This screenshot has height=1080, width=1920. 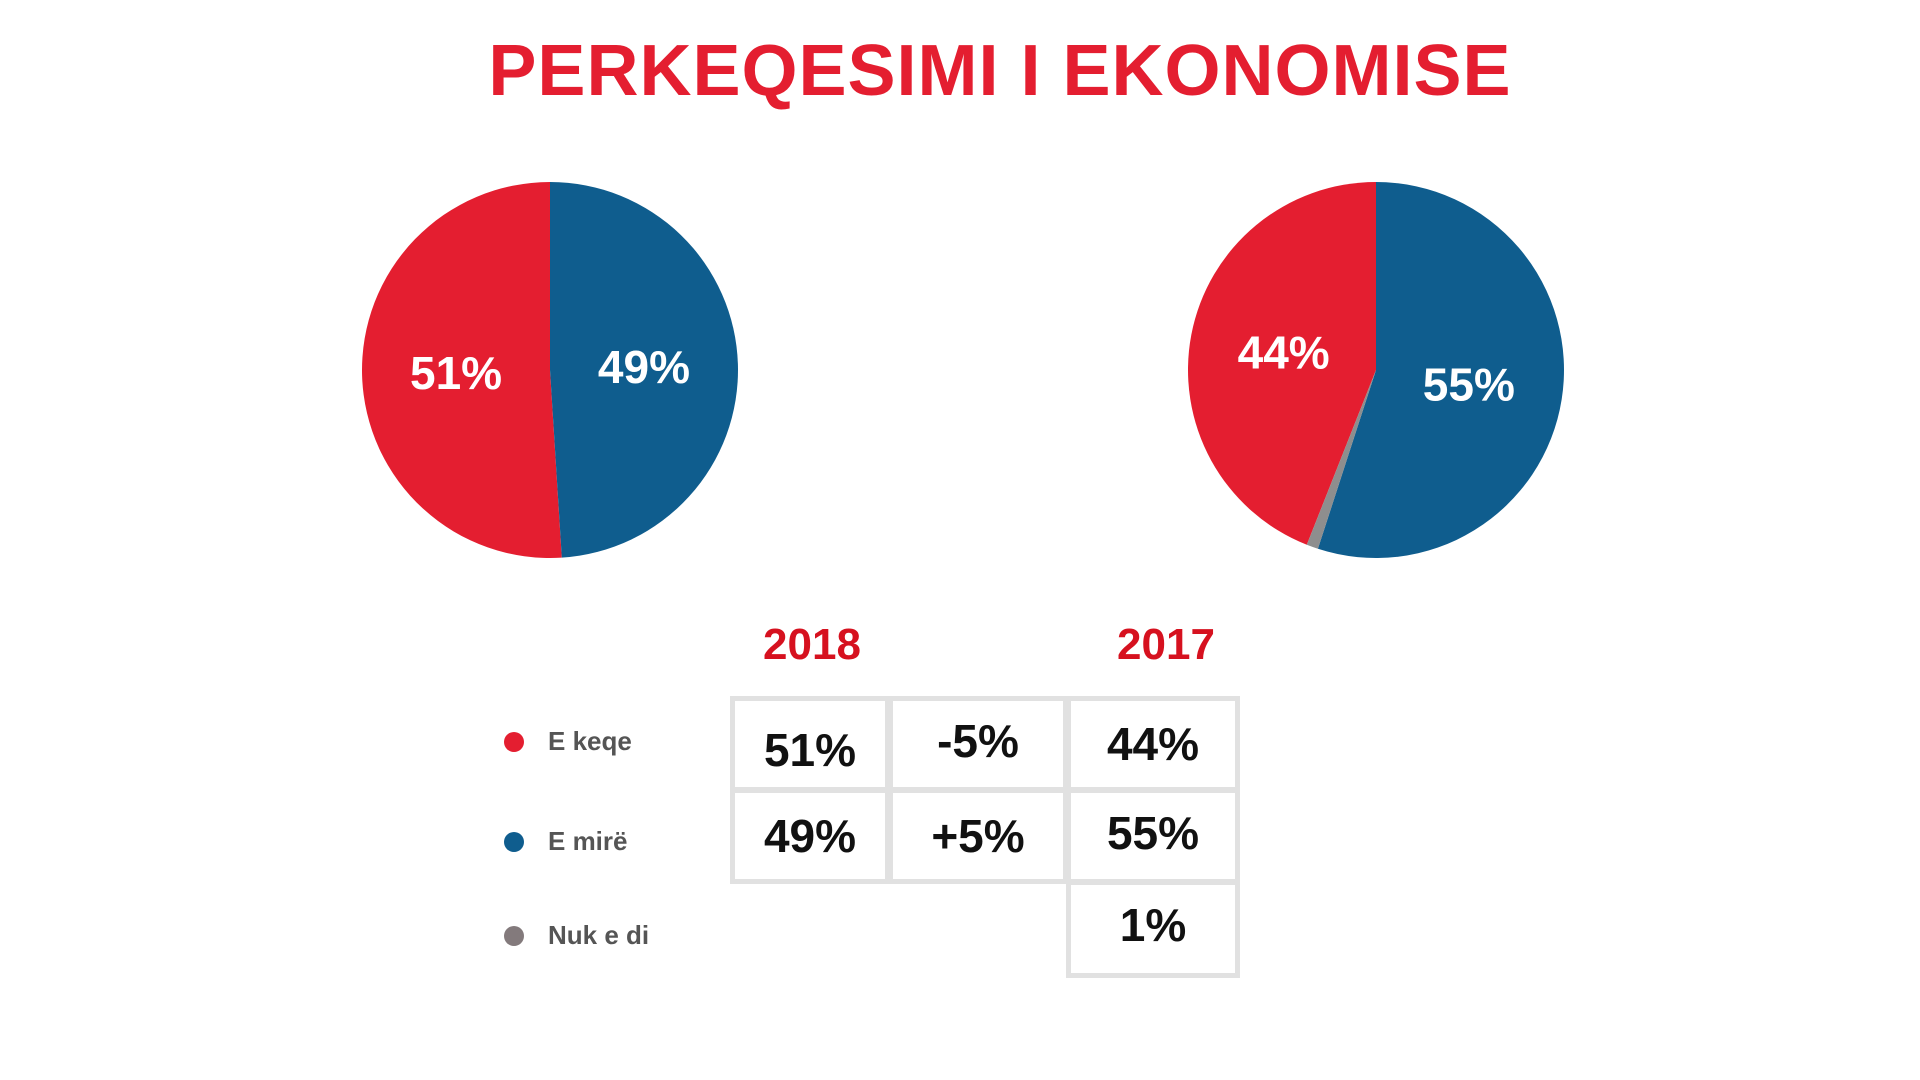 I want to click on pie-label-e-mire: 49%, so click(x=644, y=367).